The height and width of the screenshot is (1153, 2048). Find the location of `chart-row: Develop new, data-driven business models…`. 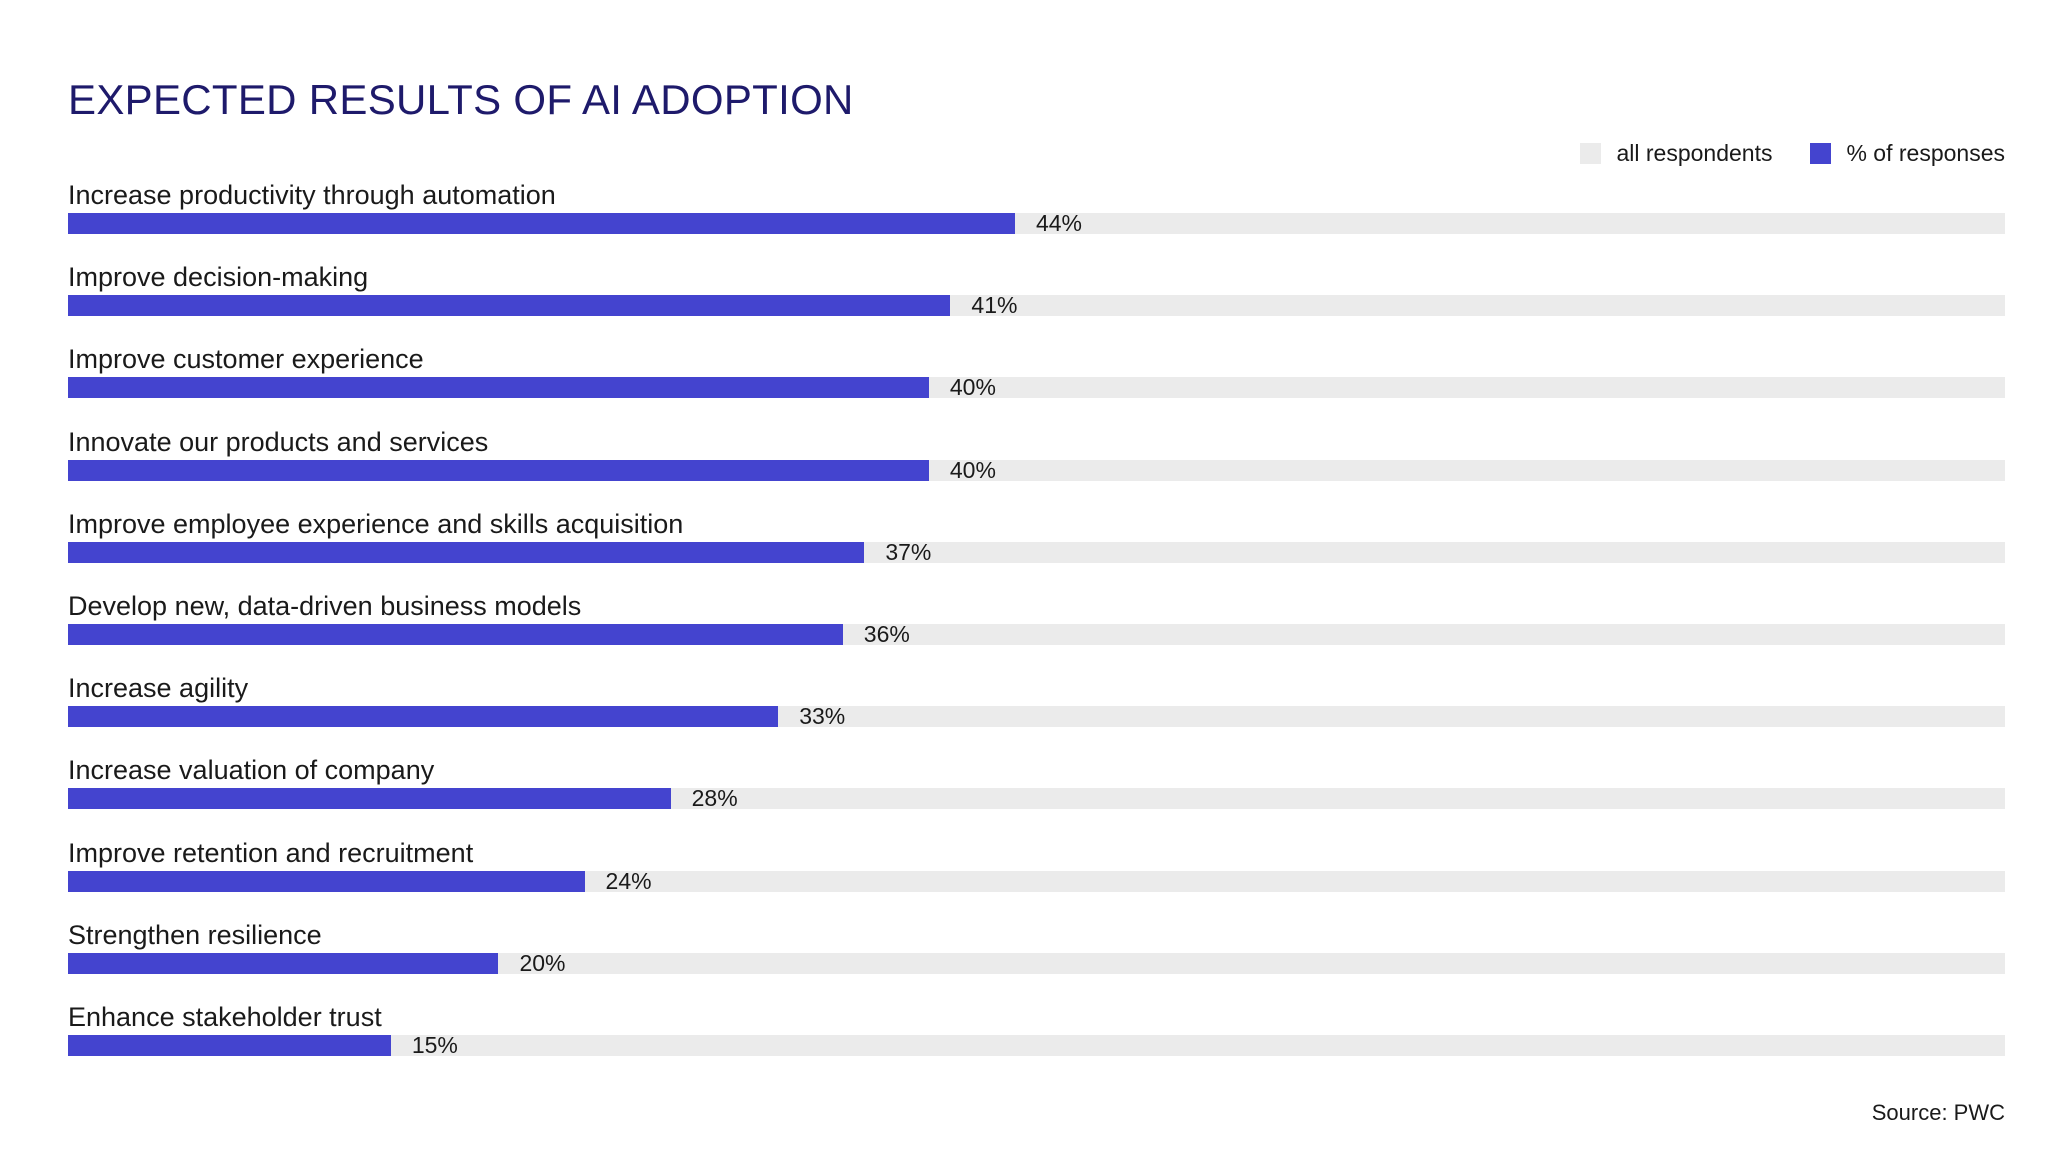

chart-row: Develop new, data-driven business models… is located at coordinates (1036, 621).